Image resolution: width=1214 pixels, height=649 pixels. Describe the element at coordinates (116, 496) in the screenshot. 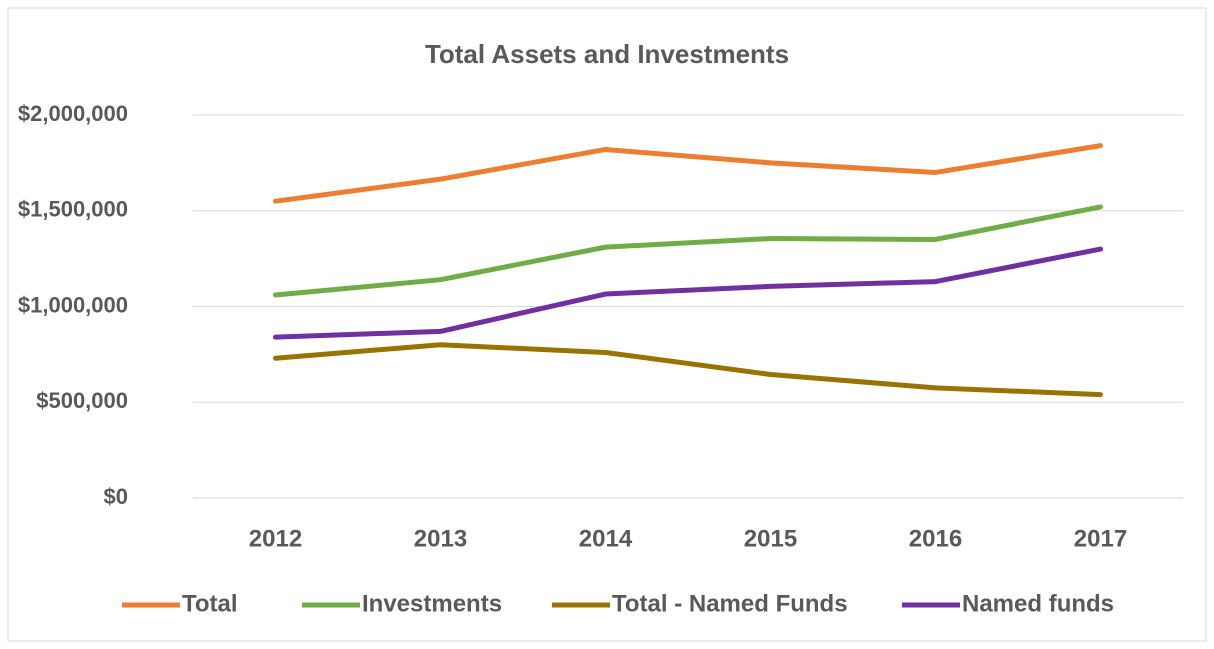

I see `y-tick-label: $0` at that location.